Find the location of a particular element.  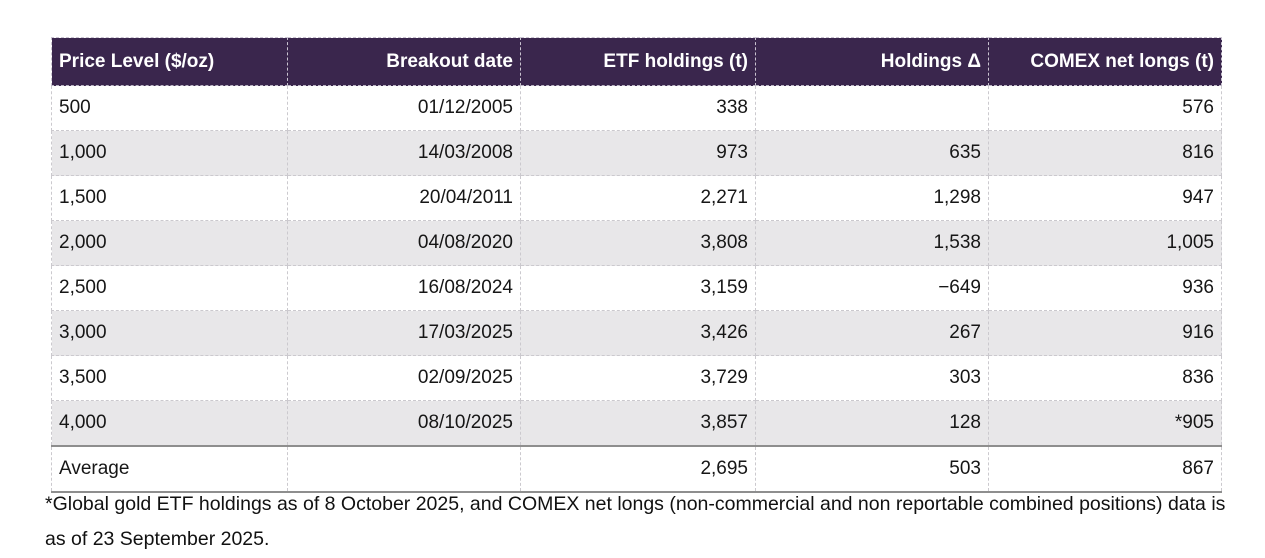

col-header-holdings-delta: Holdings Δ is located at coordinates (872, 61).